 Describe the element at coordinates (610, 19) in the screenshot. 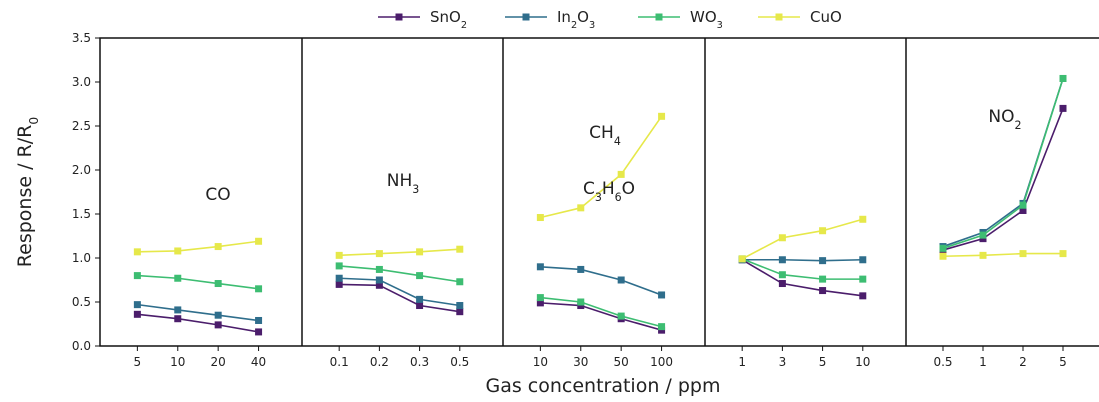

I see `legend: SnO2 In2O3 WO3 CuO` at that location.